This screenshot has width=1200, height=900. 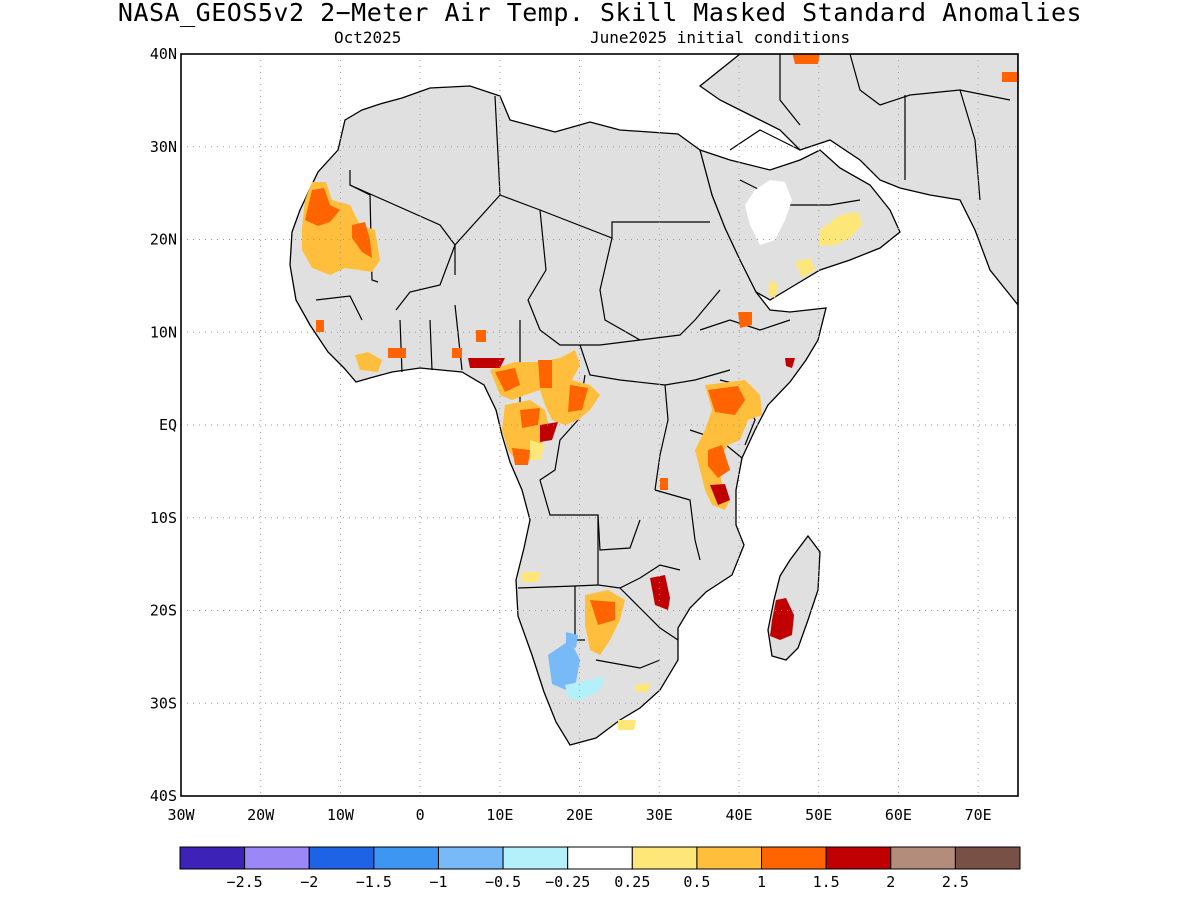 What do you see at coordinates (163, 332) in the screenshot?
I see `lat-tick-label: 10N` at bounding box center [163, 332].